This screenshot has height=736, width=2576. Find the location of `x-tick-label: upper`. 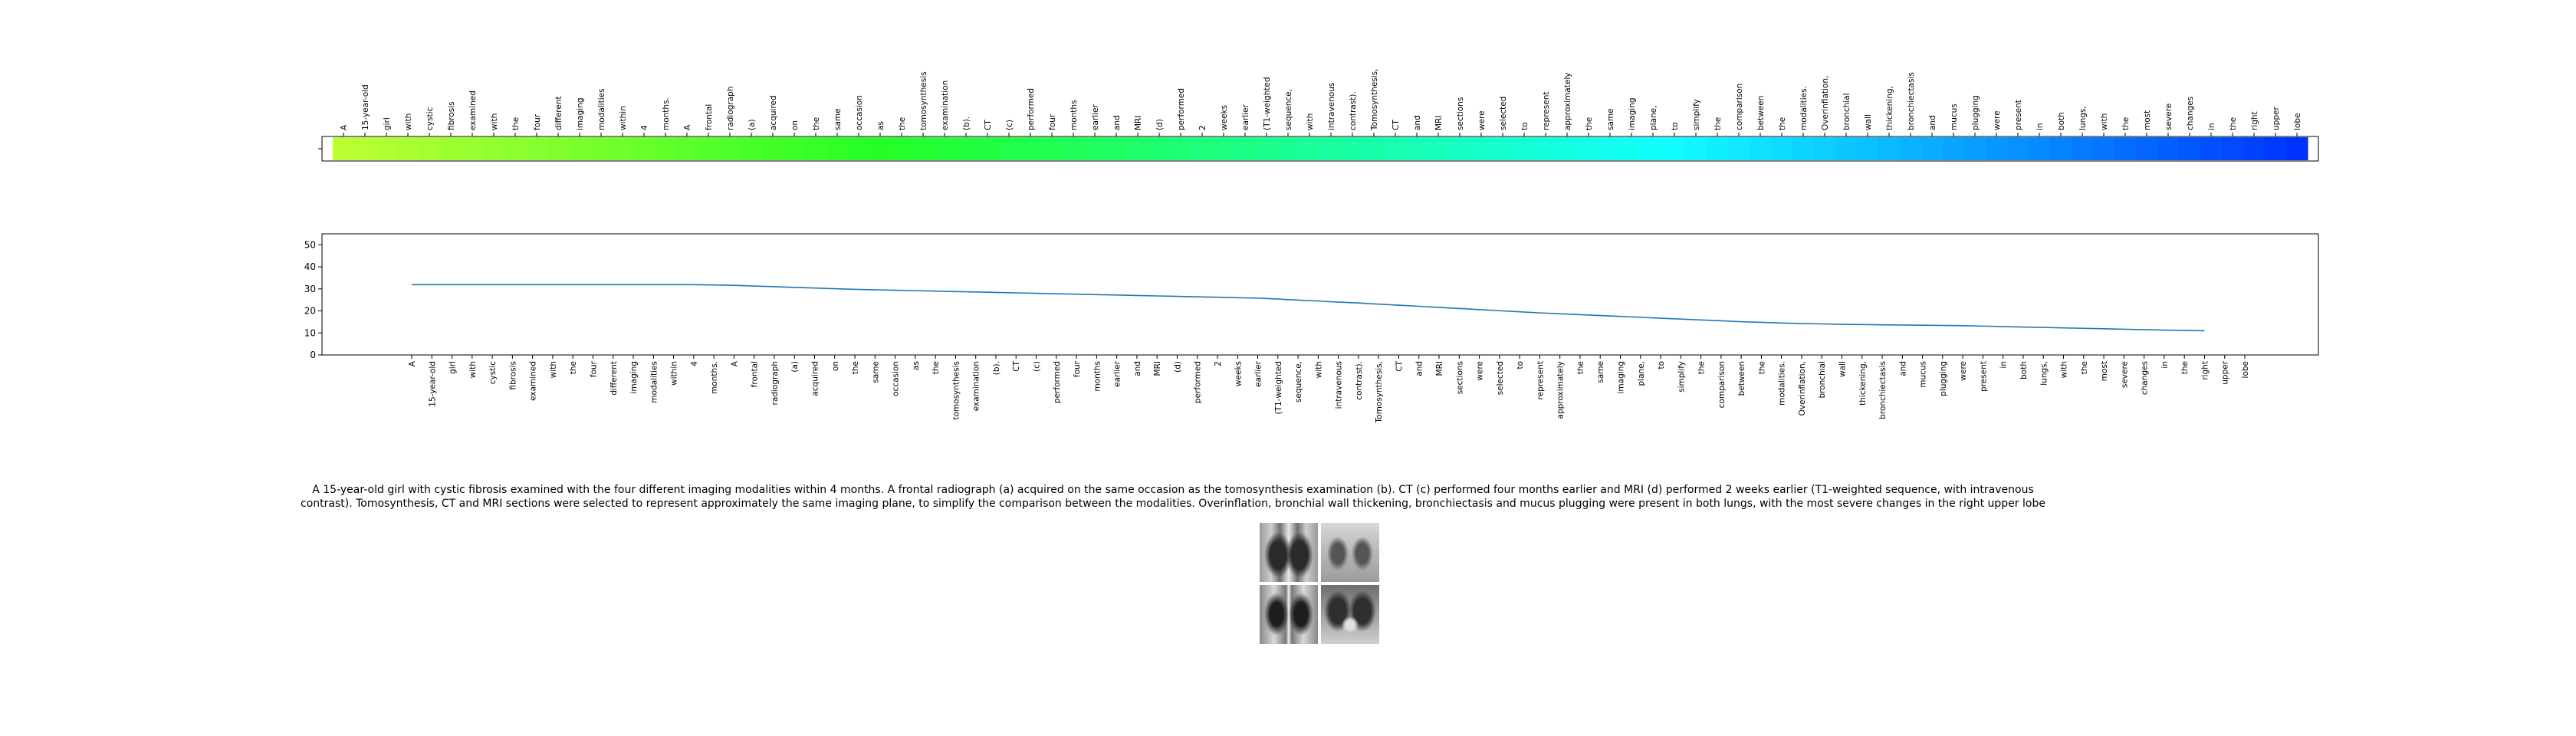

x-tick-label: upper is located at coordinates (2226, 372).